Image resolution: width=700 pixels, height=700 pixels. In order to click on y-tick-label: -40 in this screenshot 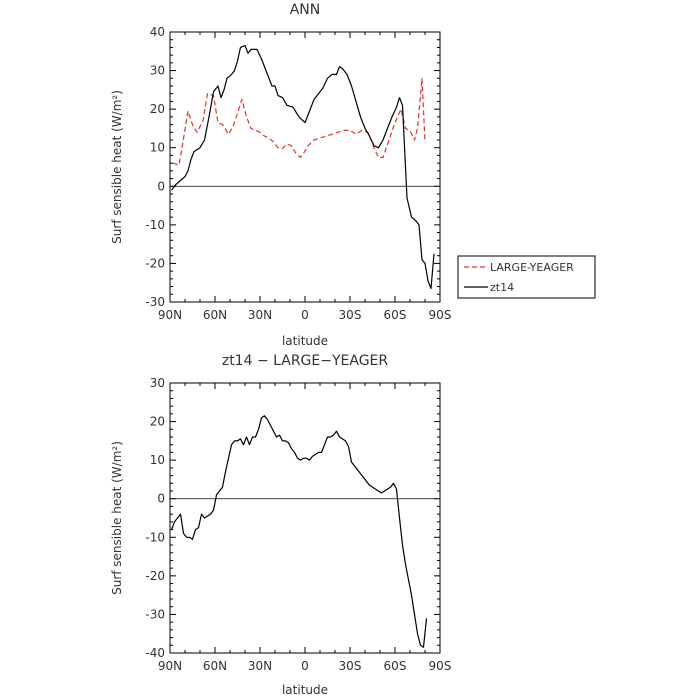, I will do `click(155, 653)`.